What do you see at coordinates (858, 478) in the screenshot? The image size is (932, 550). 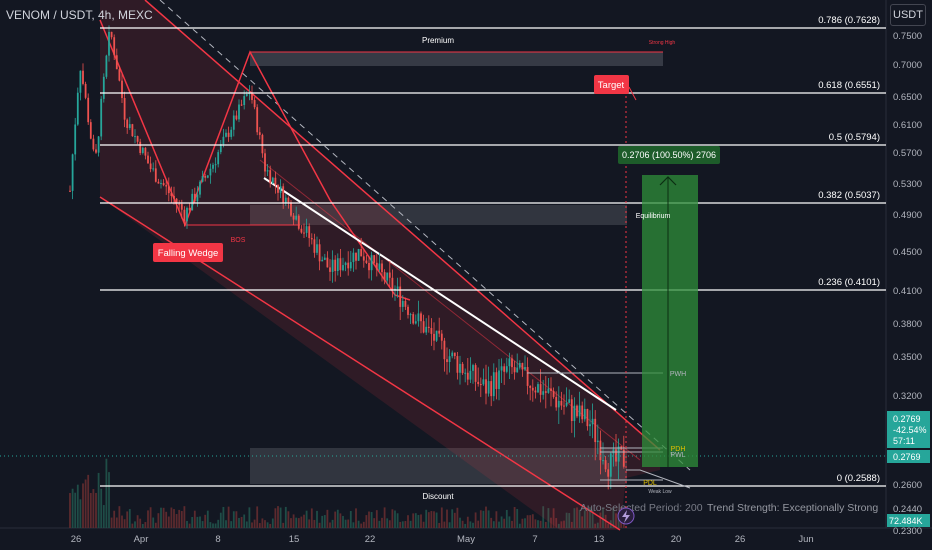 I see `fib-level-label: 0 (0.2588)` at bounding box center [858, 478].